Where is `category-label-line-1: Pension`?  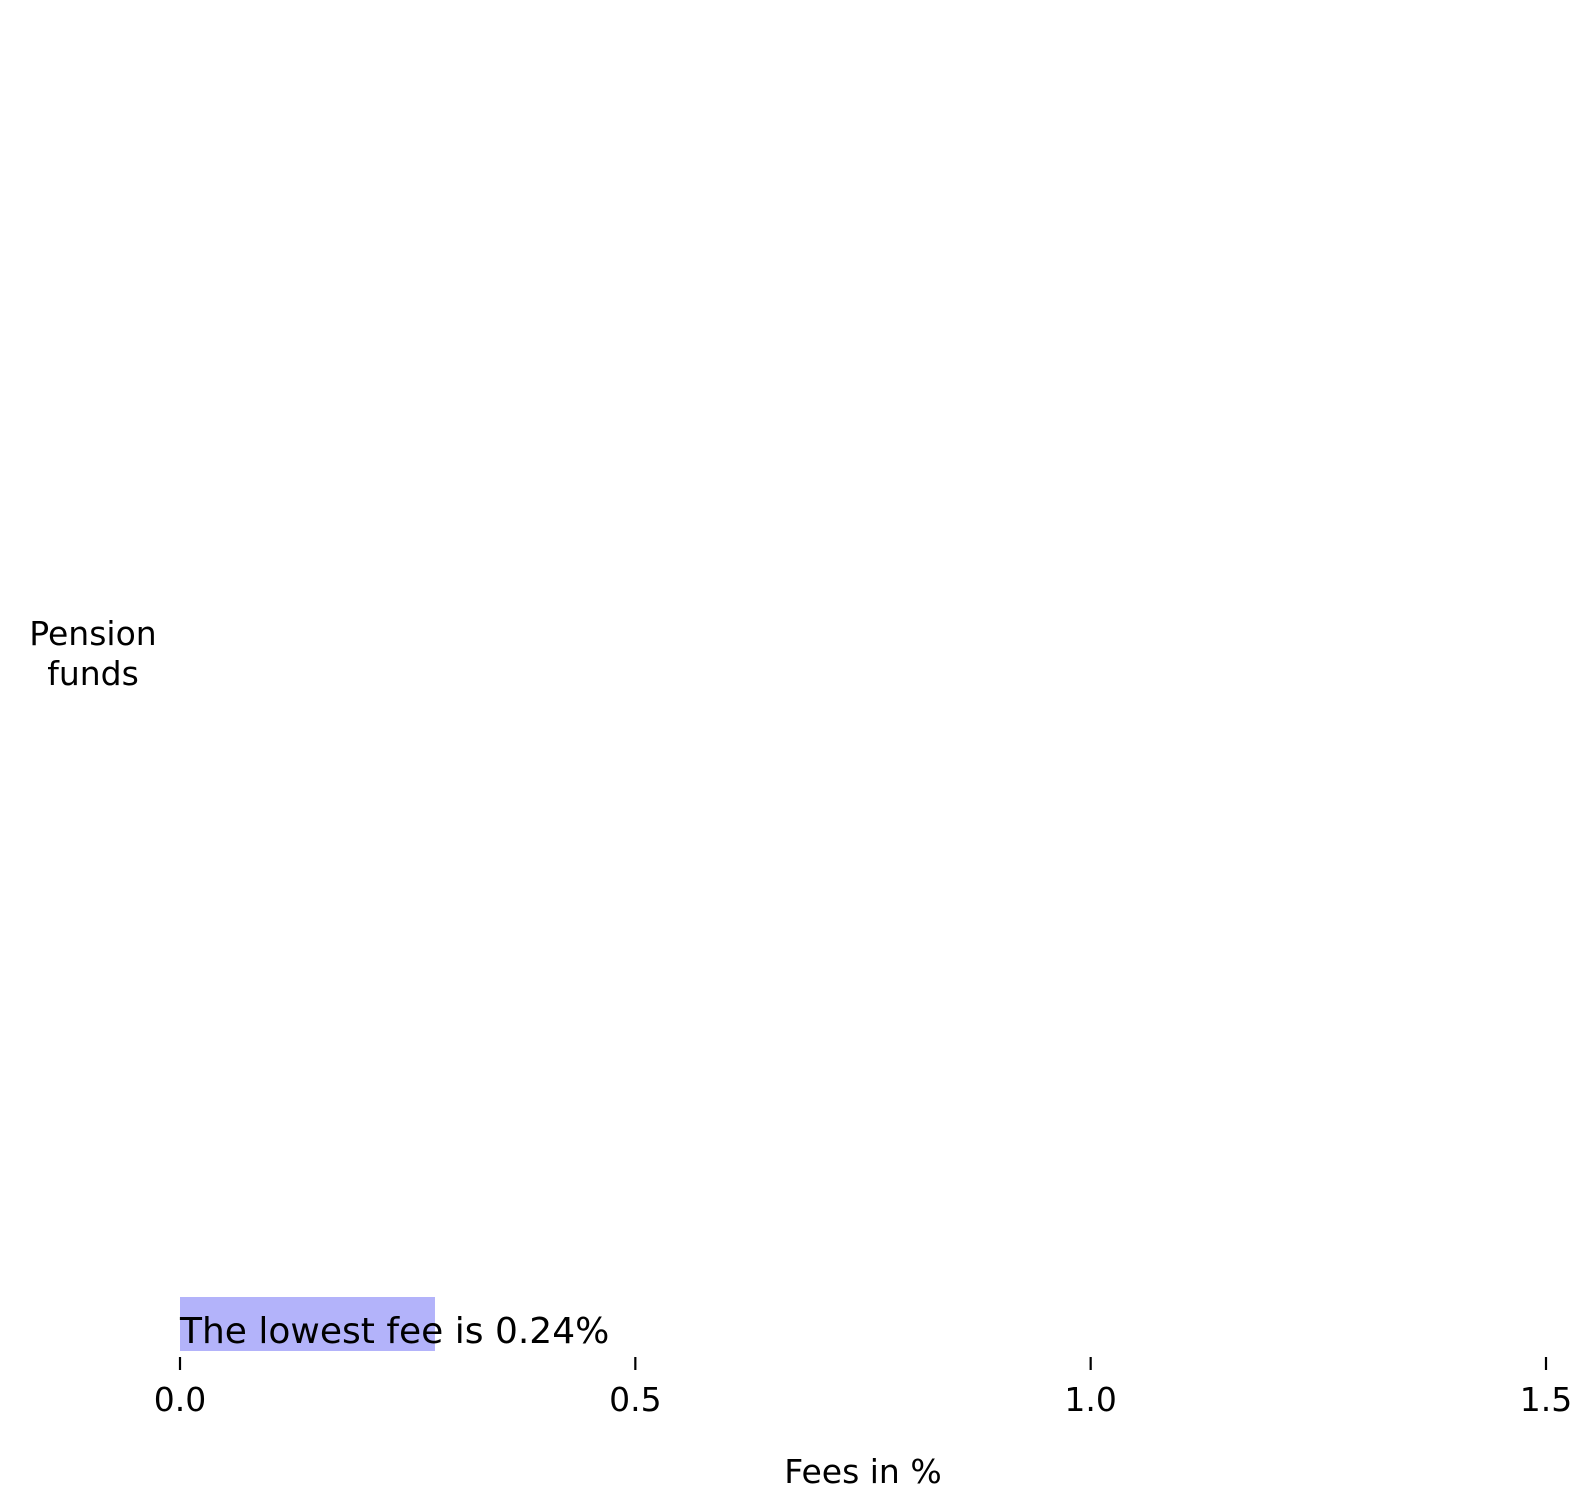 category-label-line-1: Pension is located at coordinates (92, 633).